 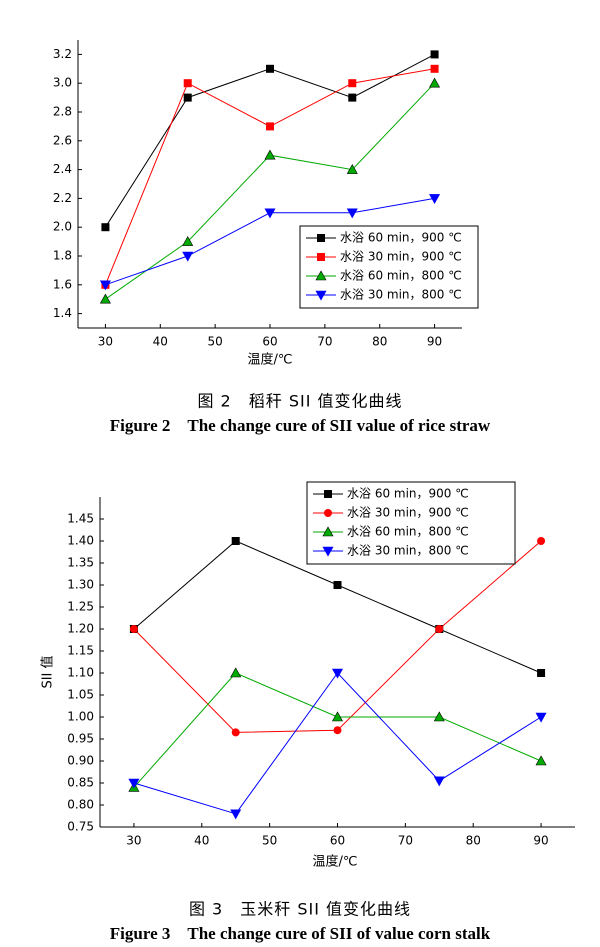 What do you see at coordinates (62, 198) in the screenshot?
I see `y-tick-label: 2.2` at bounding box center [62, 198].